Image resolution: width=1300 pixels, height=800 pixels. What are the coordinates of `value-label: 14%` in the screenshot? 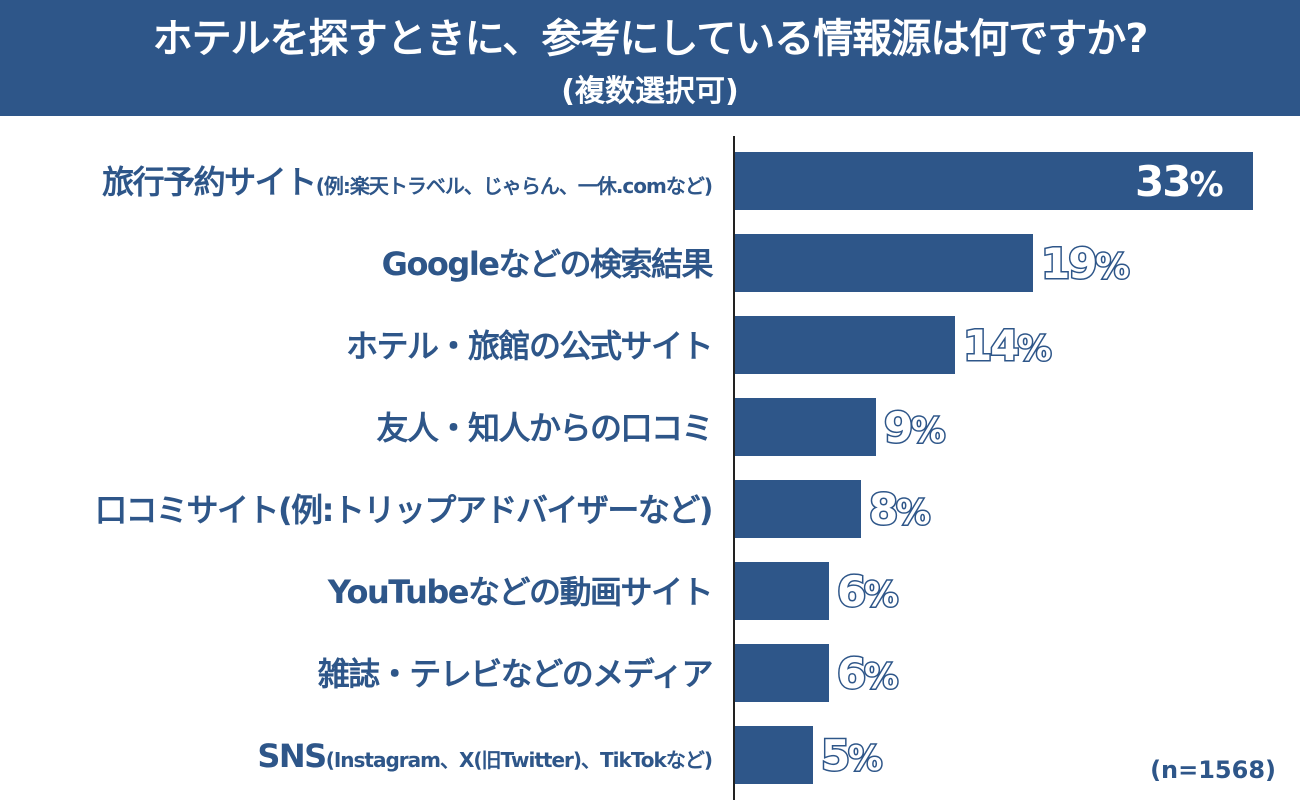 It's located at (1007, 346).